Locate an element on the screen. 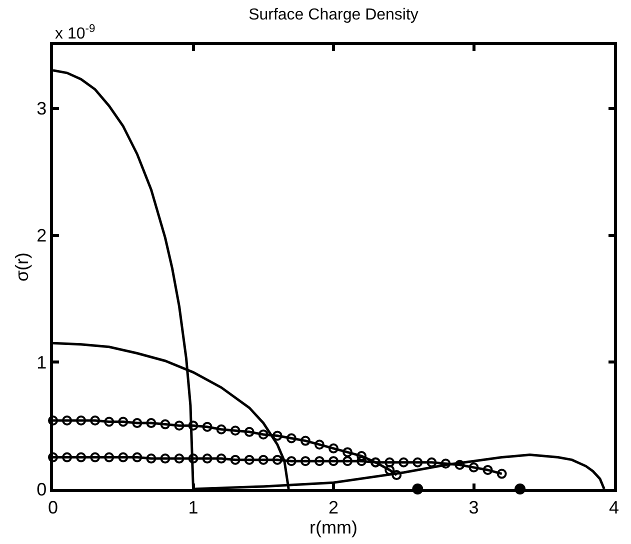 This screenshot has width=631, height=544. x-axis-title: r(mm) is located at coordinates (334, 527).